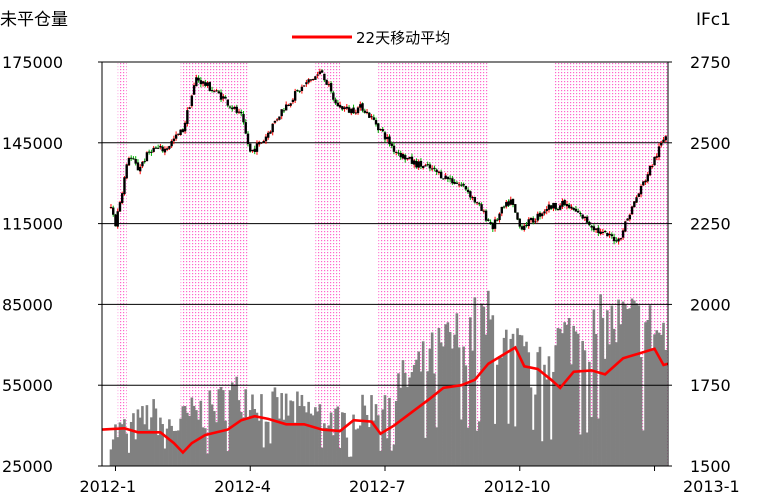 The image size is (759, 504). What do you see at coordinates (713, 20) in the screenshot?
I see `right-axis-title: IFc1` at bounding box center [713, 20].